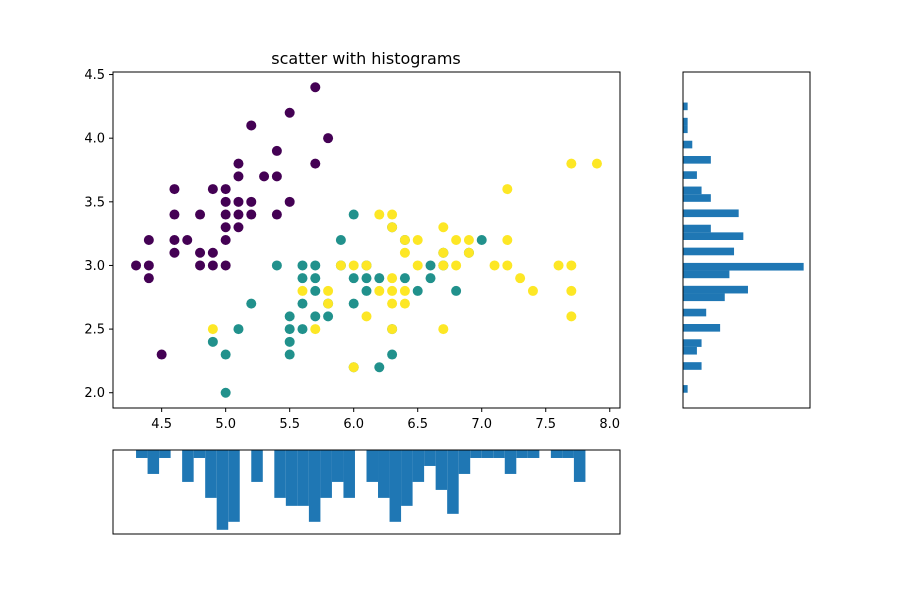 Image resolution: width=900 pixels, height=600 pixels. Describe the element at coordinates (361, 490) in the screenshot. I see `x-histogram-bars` at that location.